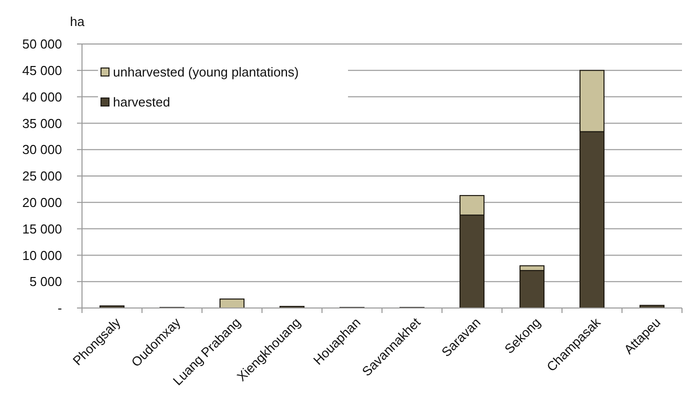 This screenshot has height=414, width=690. What do you see at coordinates (60, 308) in the screenshot?
I see `y-tick-label: -` at bounding box center [60, 308].